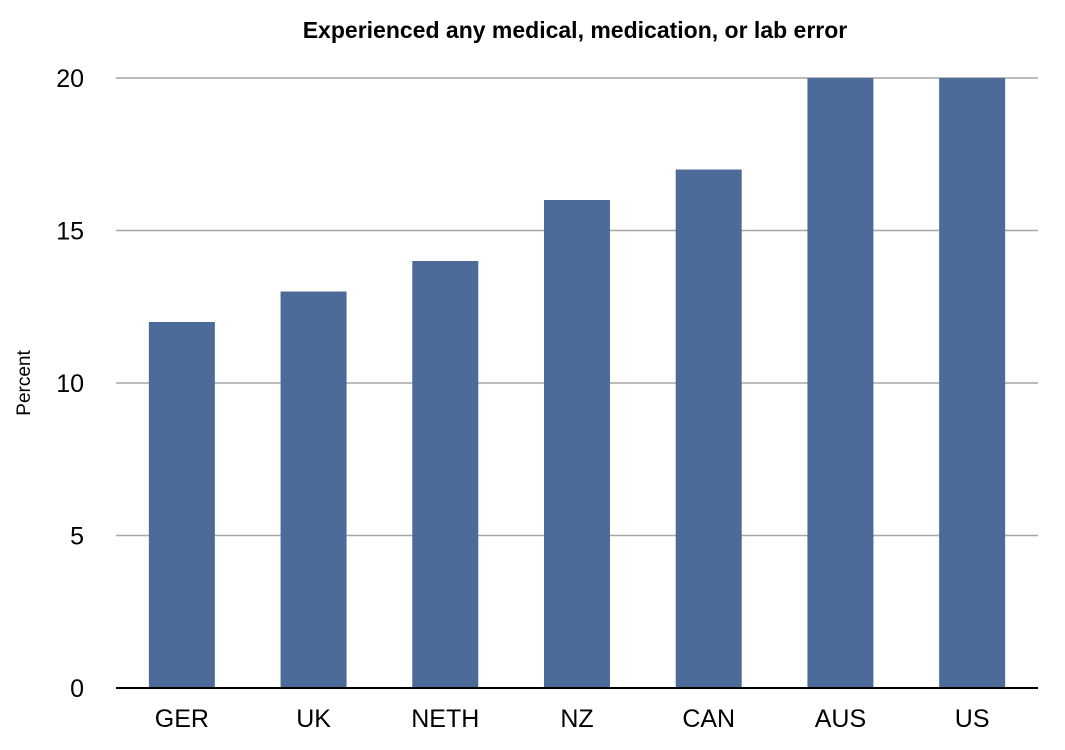 The height and width of the screenshot is (750, 1065). Describe the element at coordinates (182, 719) in the screenshot. I see `x-tick-label: GER` at that location.